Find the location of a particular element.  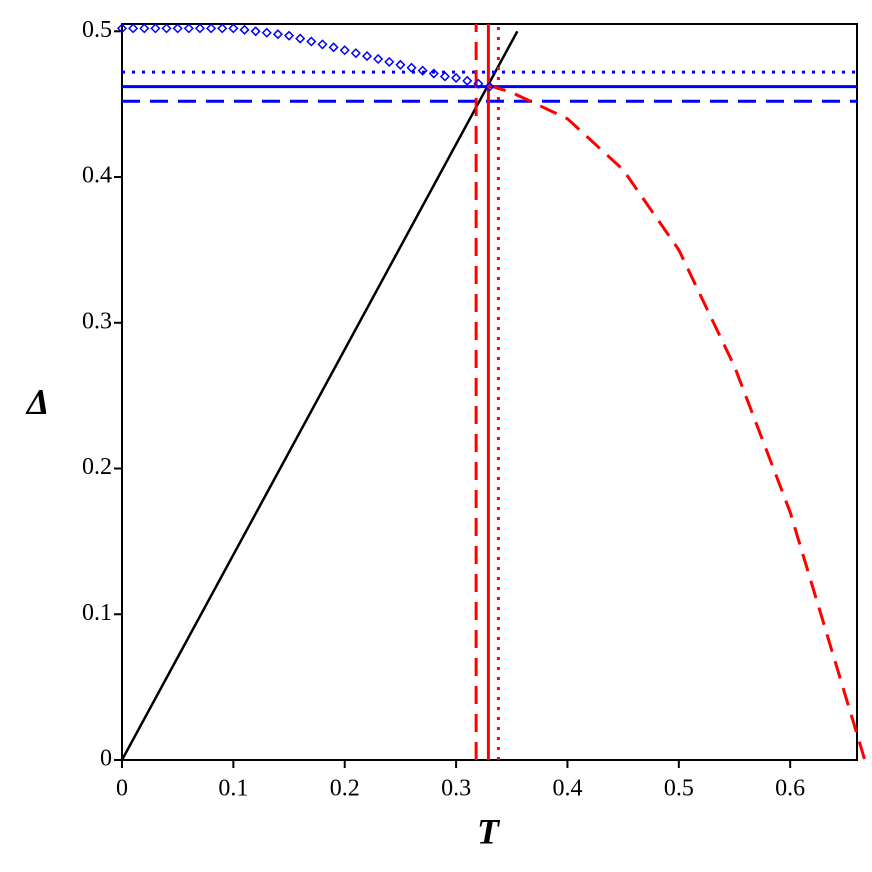

x-tick-label: 0.4 is located at coordinates (567, 789).